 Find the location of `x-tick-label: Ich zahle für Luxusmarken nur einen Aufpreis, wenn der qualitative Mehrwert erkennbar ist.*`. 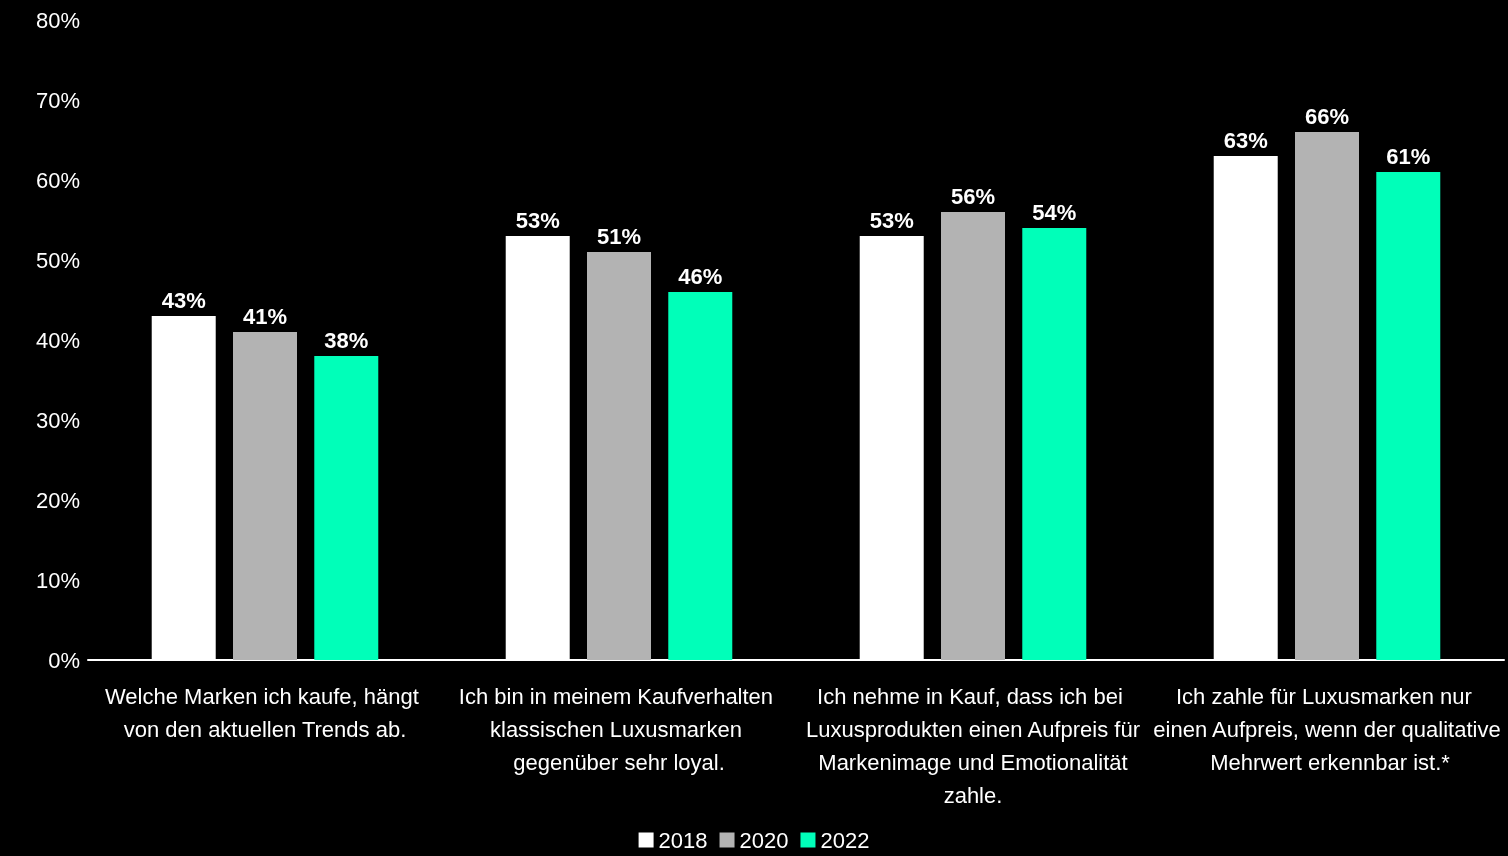

x-tick-label: Ich zahle für Luxusmarken nur einen Aufpreis, wenn der qualitative Mehrwert erkennbar ist.* is located at coordinates (1327, 729).